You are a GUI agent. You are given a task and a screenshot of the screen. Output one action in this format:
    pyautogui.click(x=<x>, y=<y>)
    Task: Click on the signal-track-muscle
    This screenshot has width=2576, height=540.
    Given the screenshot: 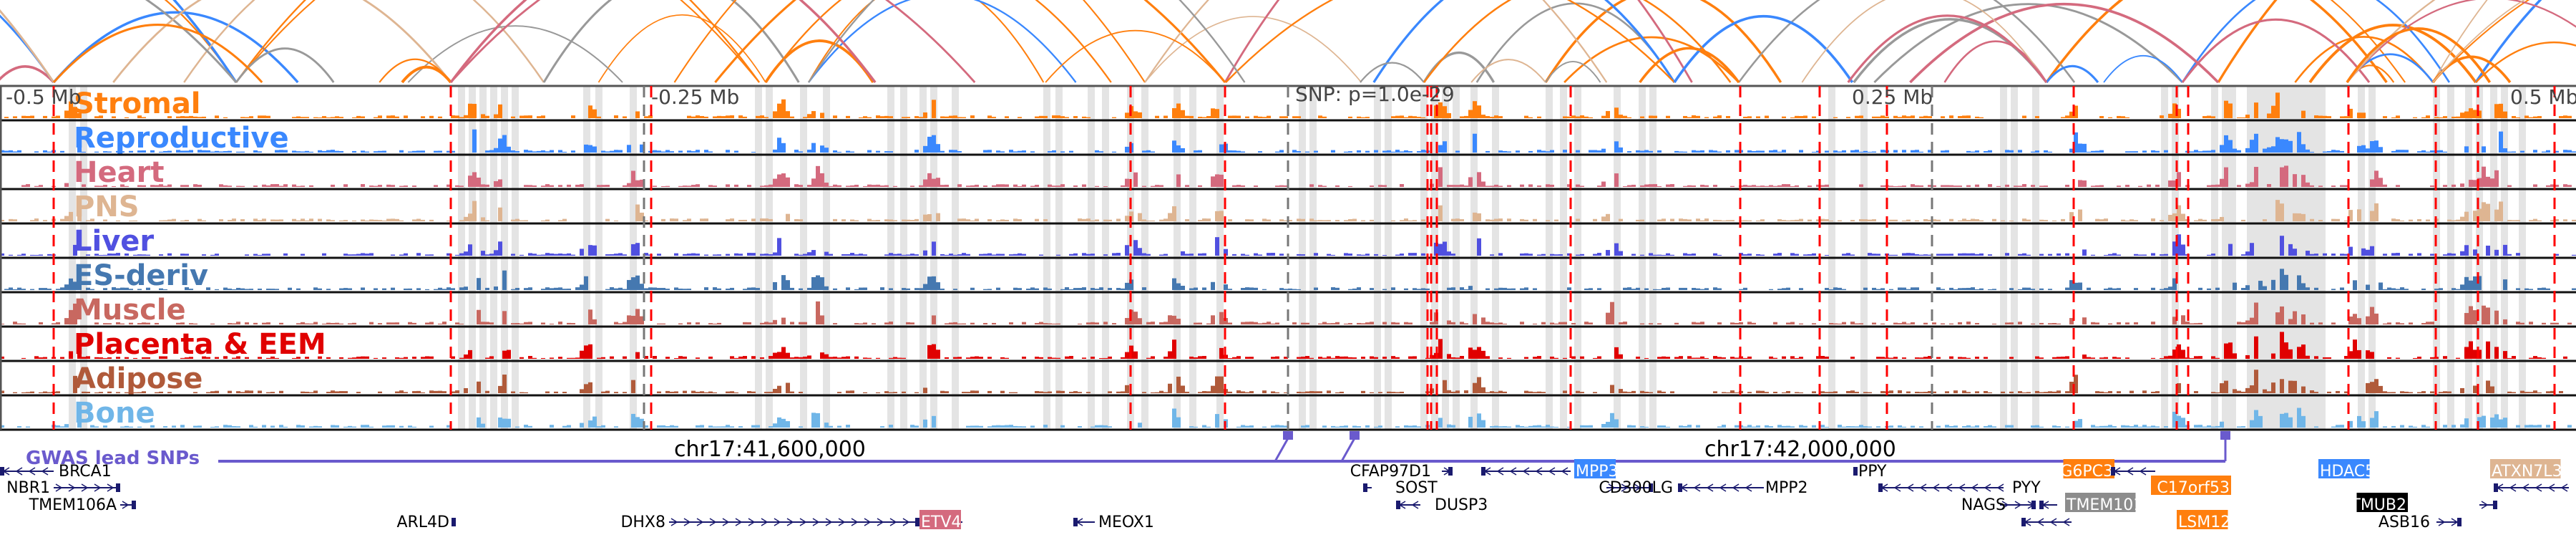 What is the action you would take?
    pyautogui.click(x=1286, y=312)
    